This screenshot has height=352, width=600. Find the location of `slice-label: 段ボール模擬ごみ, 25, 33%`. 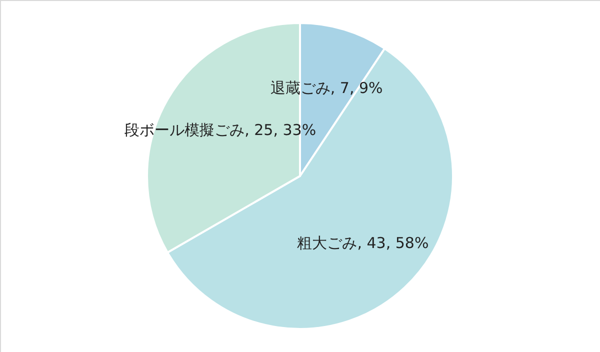

slice-label: 段ボール模擬ごみ, 25, 33% is located at coordinates (220, 130).